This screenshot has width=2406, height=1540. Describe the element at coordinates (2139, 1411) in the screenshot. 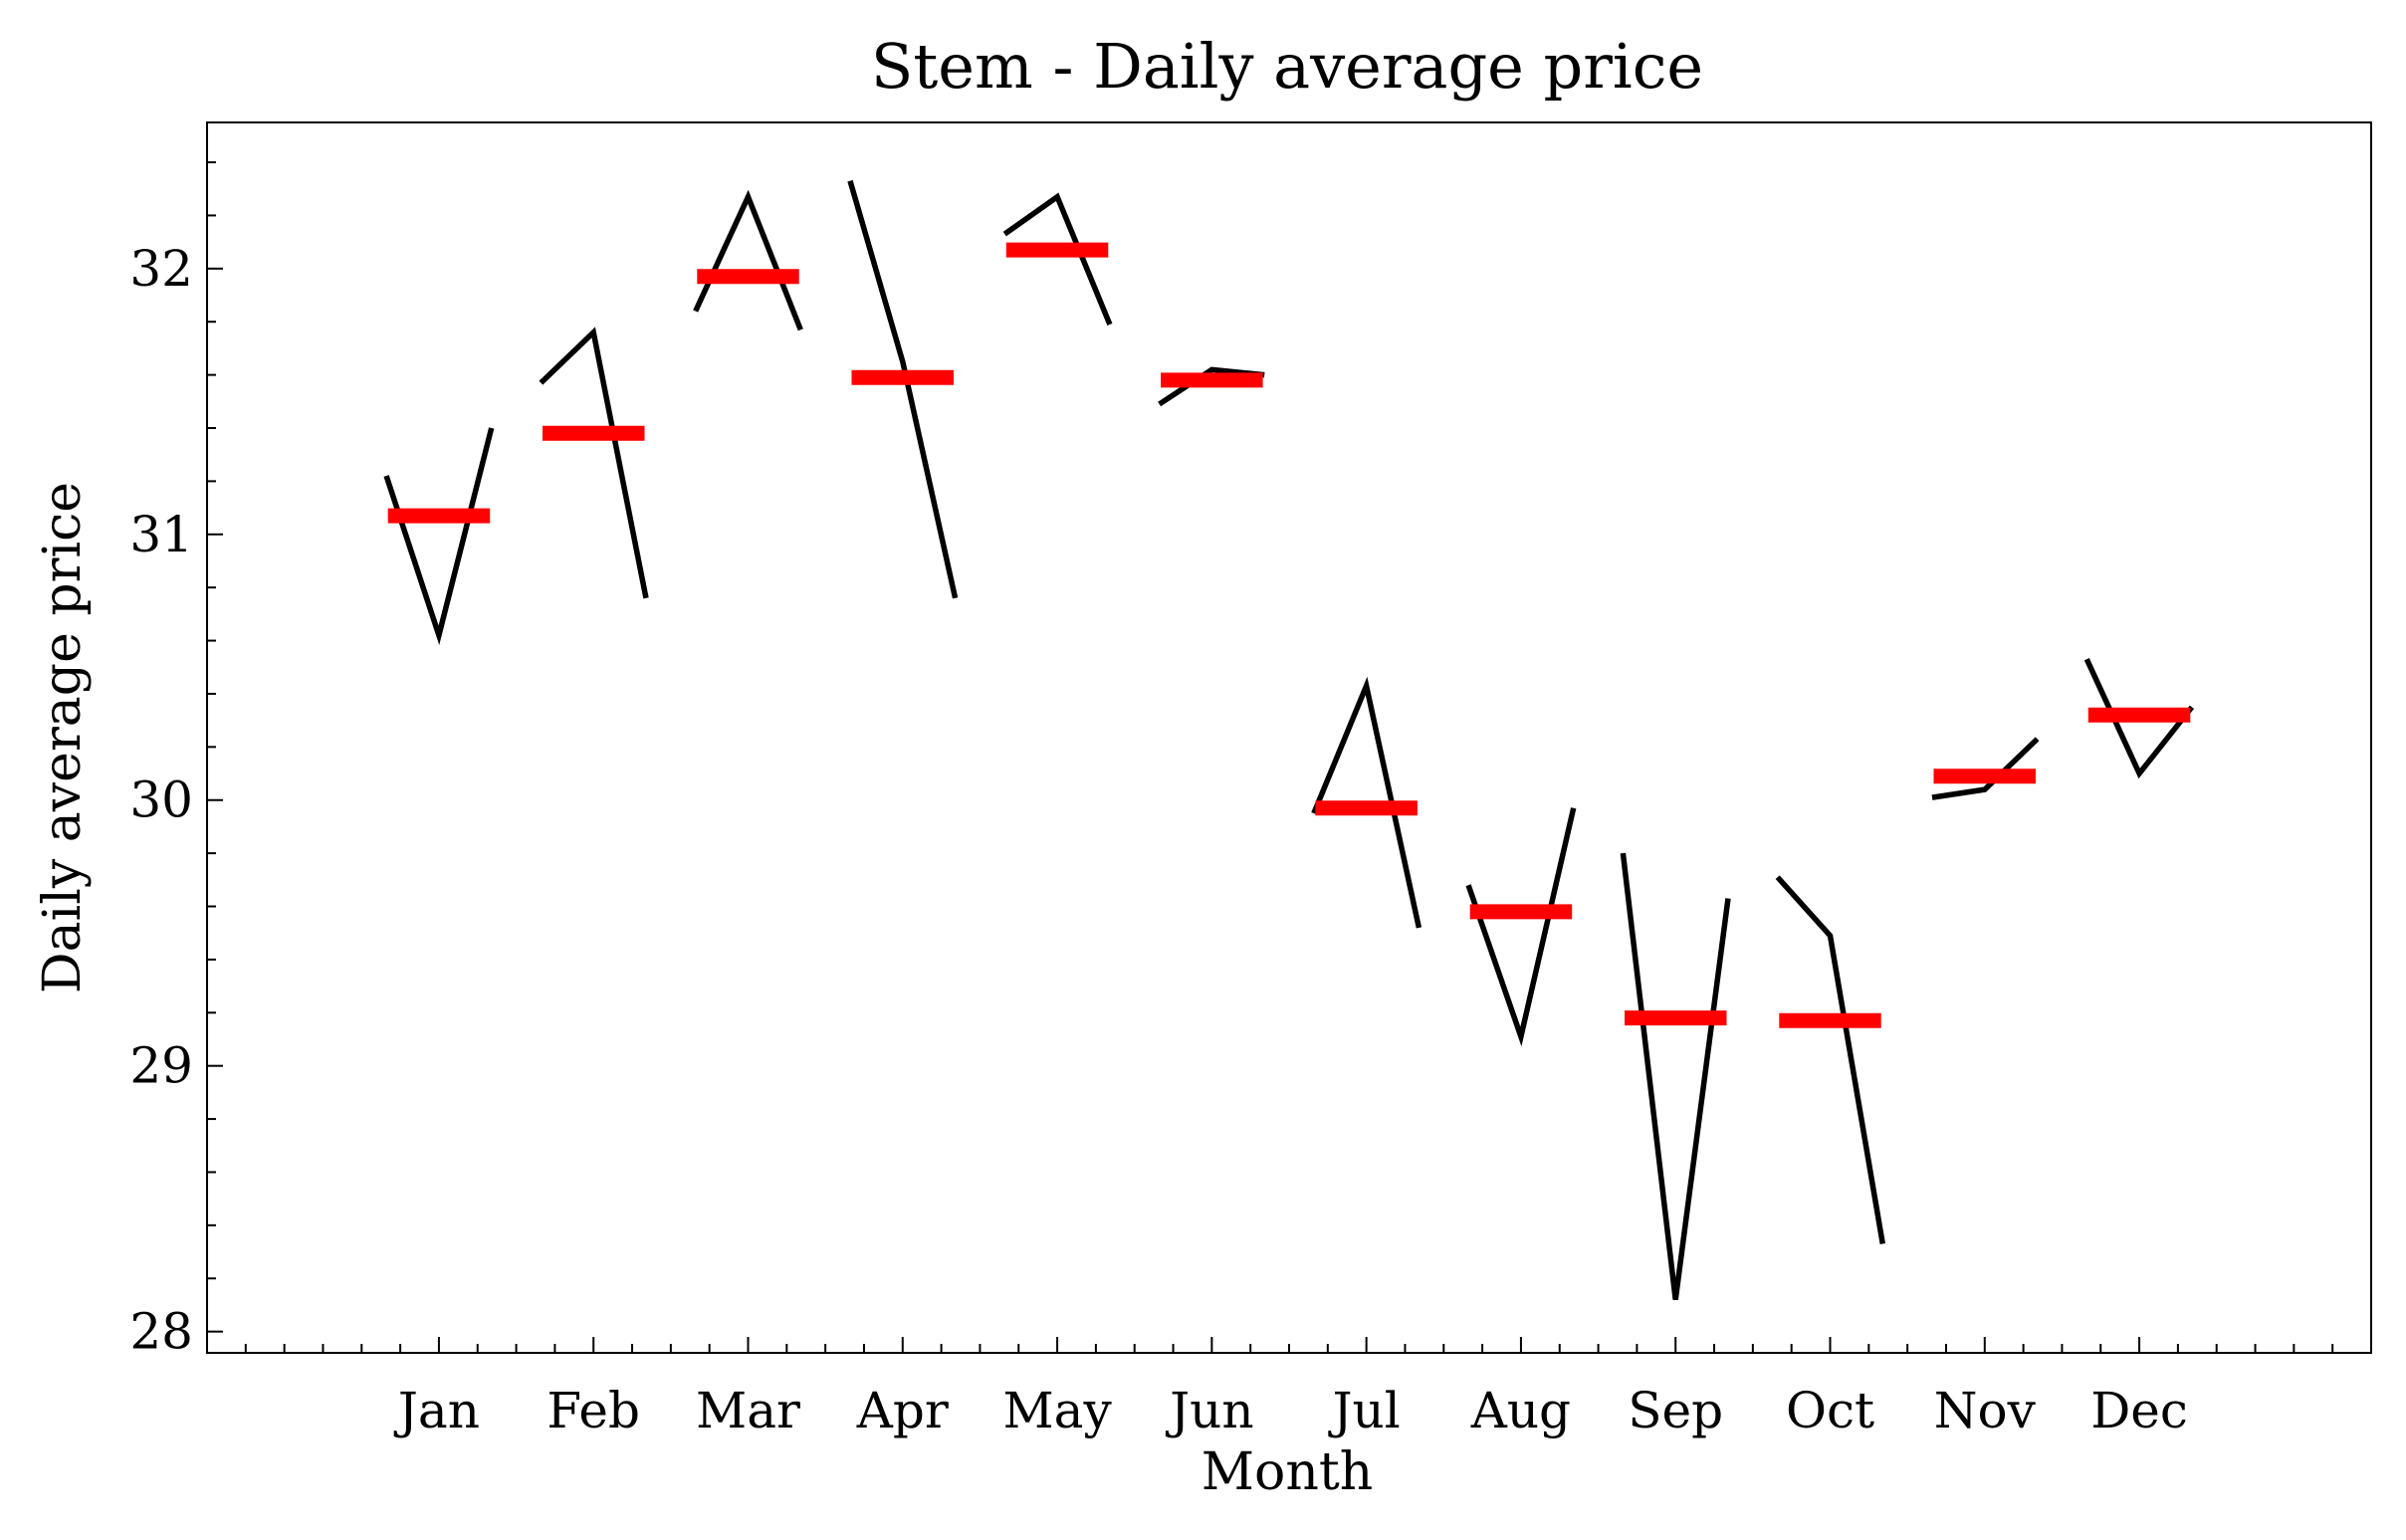

I see `x-tick-label-dec: Dec` at that location.